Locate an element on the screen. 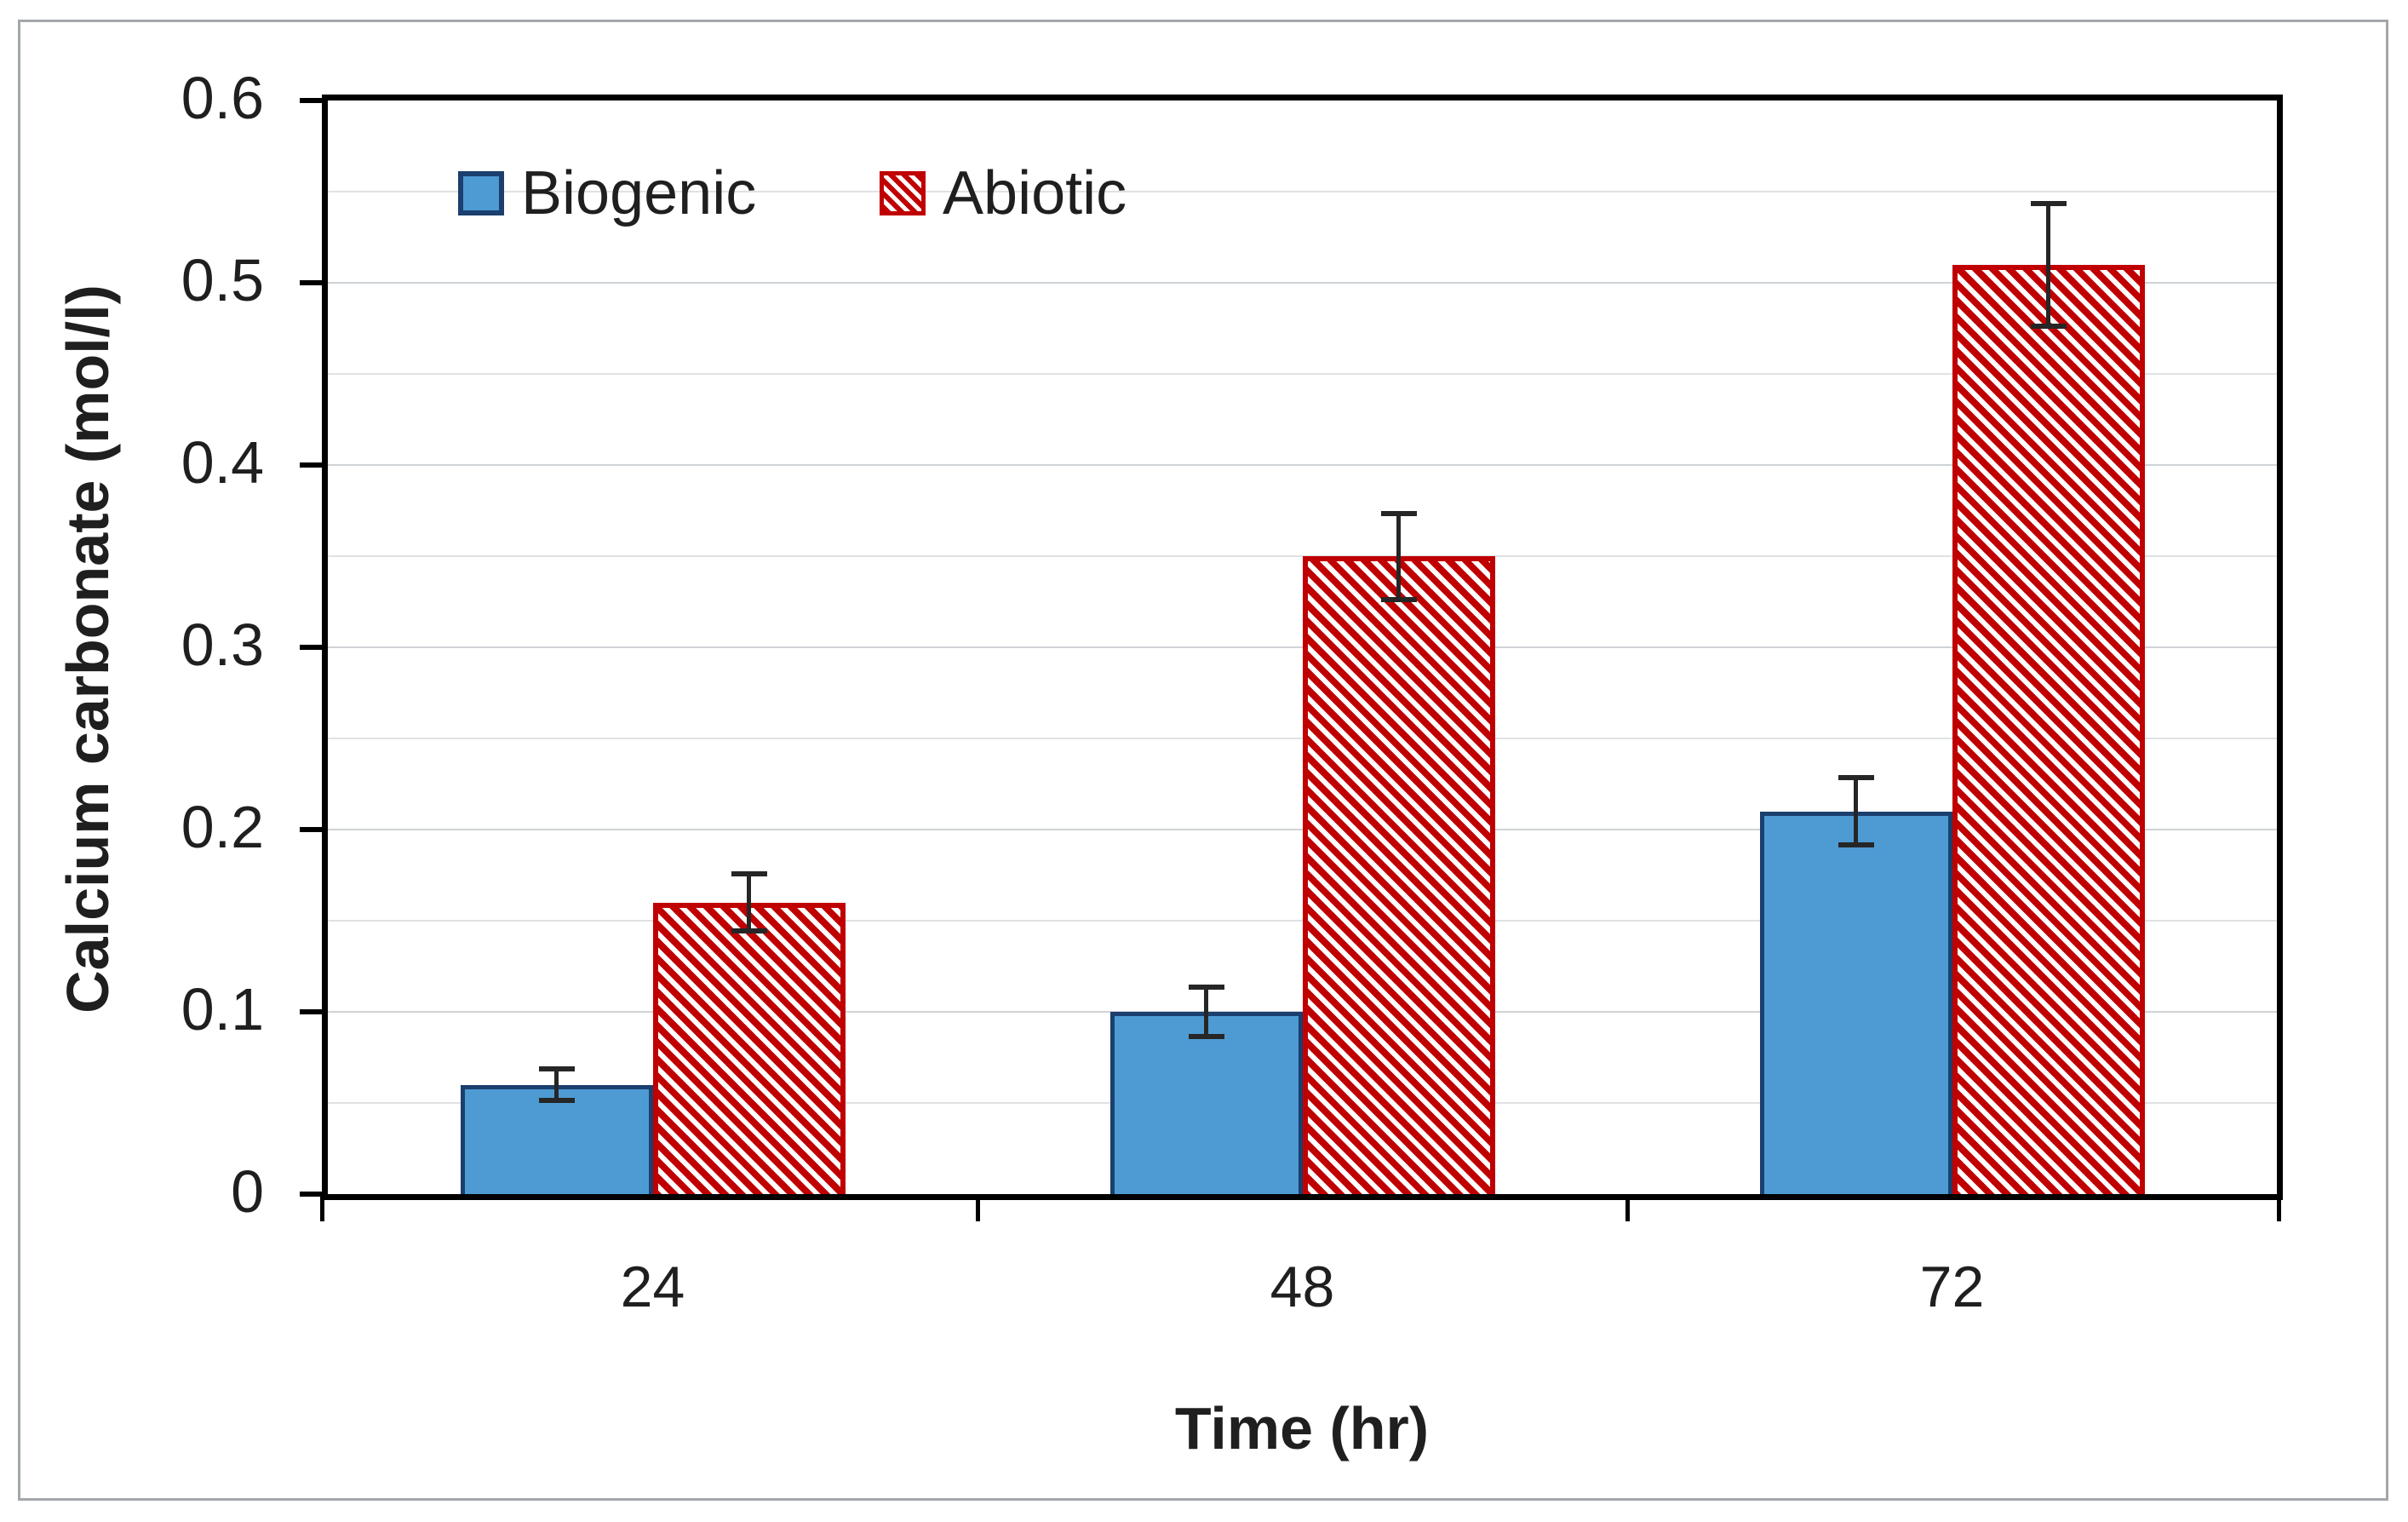 This screenshot has height=1522, width=2408. y-tick-label: 0.6 is located at coordinates (223, 97).